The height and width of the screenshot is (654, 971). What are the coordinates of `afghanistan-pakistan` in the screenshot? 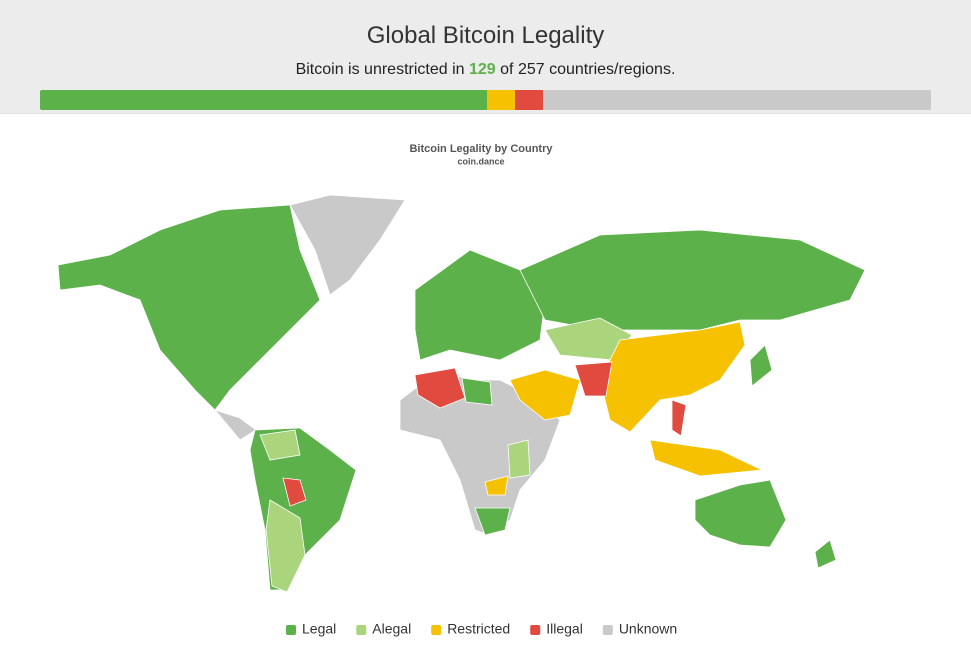 It's located at (593, 379).